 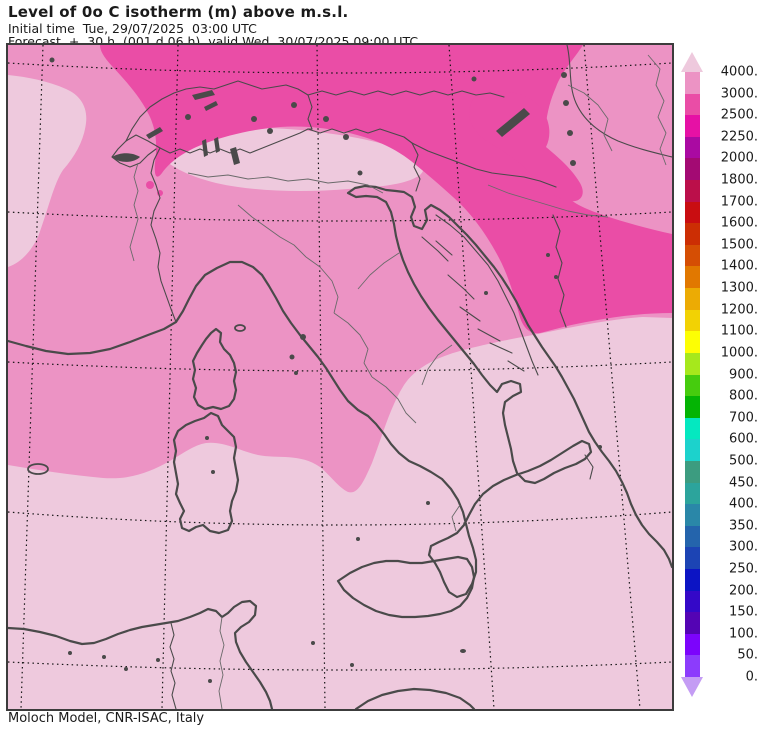 I want to click on colorbar-tick-label: 3000., so click(x=739, y=94).